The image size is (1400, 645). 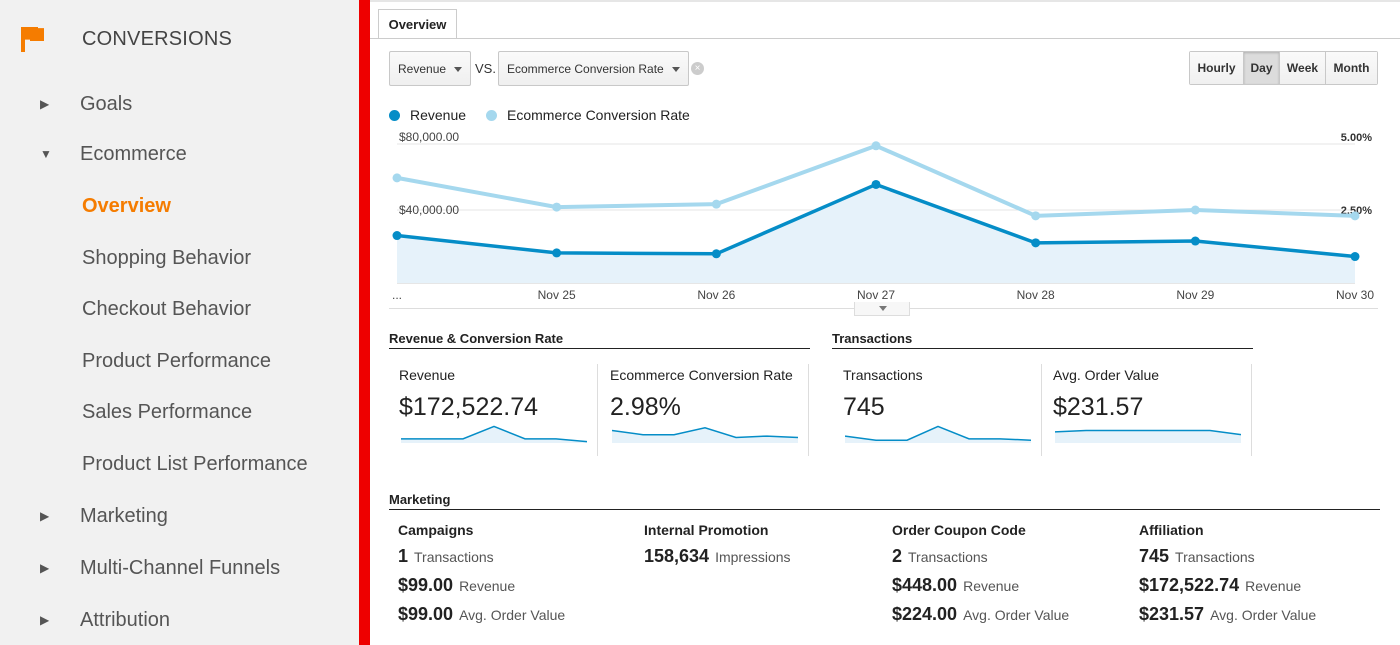 What do you see at coordinates (125, 619) in the screenshot?
I see `sidebar-item-label: Attribution` at bounding box center [125, 619].